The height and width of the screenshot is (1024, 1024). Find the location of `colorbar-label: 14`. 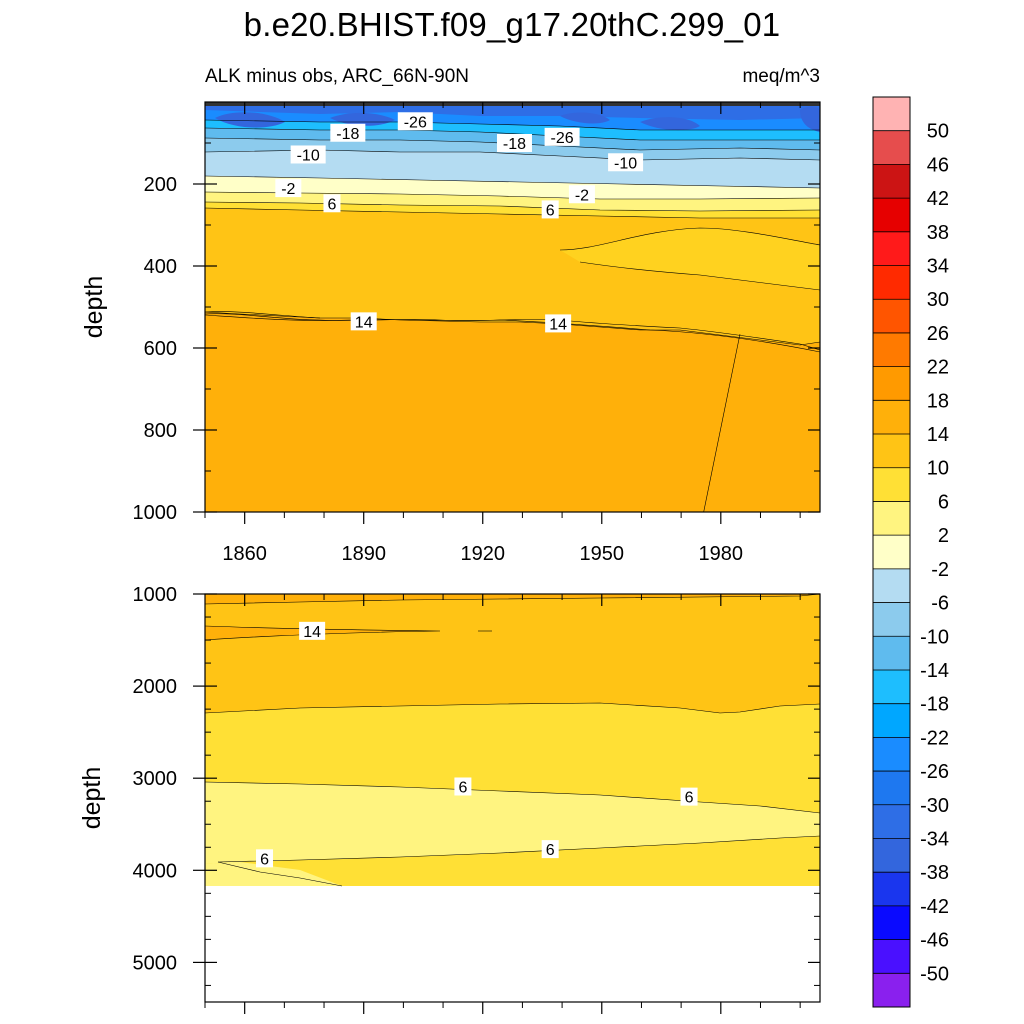

colorbar-label: 14 is located at coordinates (938, 435).